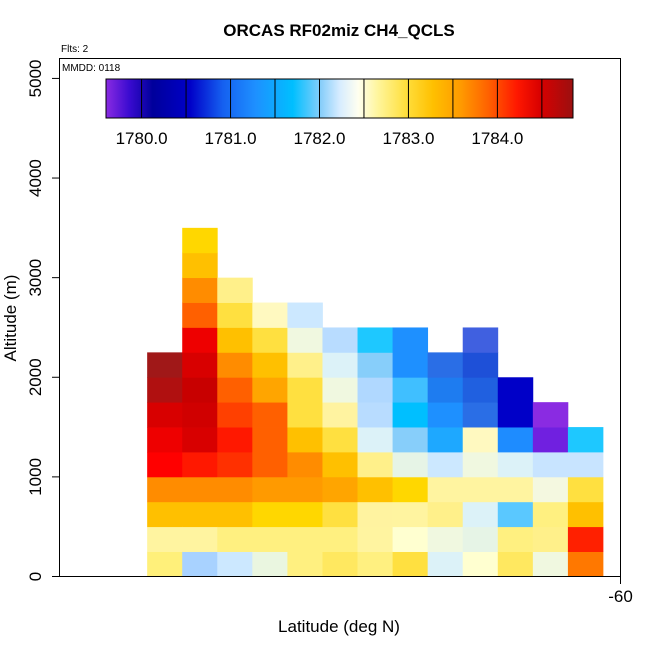  What do you see at coordinates (75, 49) in the screenshot?
I see `flights-note: Flts: 2` at bounding box center [75, 49].